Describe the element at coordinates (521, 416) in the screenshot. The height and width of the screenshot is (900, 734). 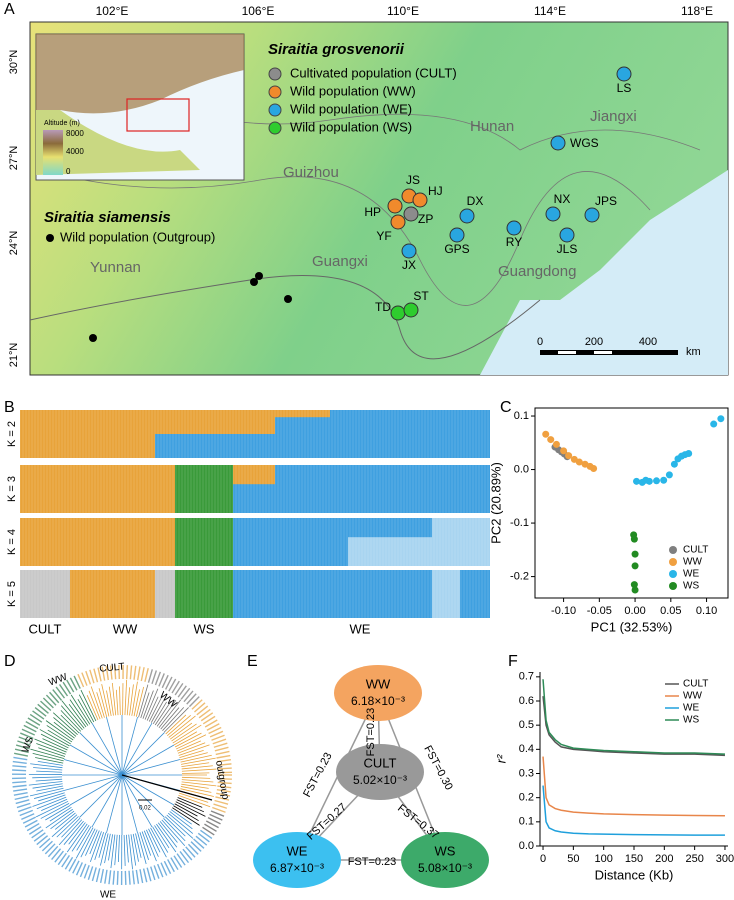
I see `y-tick-label: 0.1` at that location.